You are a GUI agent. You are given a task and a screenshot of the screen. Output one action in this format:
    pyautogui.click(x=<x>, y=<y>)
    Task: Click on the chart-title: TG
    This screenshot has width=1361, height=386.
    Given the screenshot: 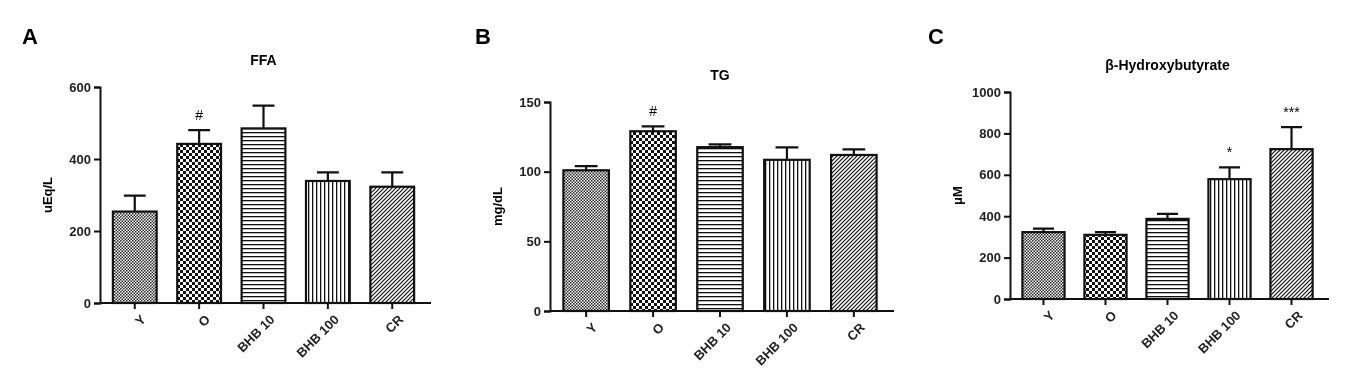 What is the action you would take?
    pyautogui.click(x=720, y=75)
    